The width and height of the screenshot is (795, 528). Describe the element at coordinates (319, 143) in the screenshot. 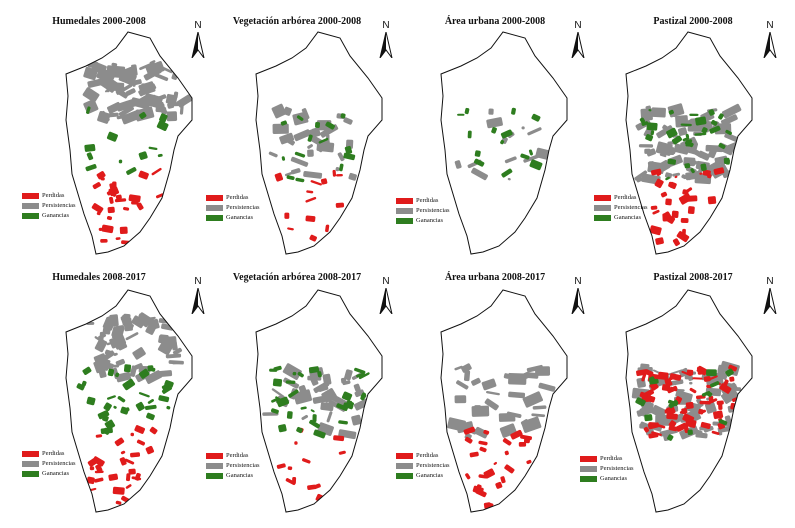

I see `map-vegetacion-2000-2008` at that location.